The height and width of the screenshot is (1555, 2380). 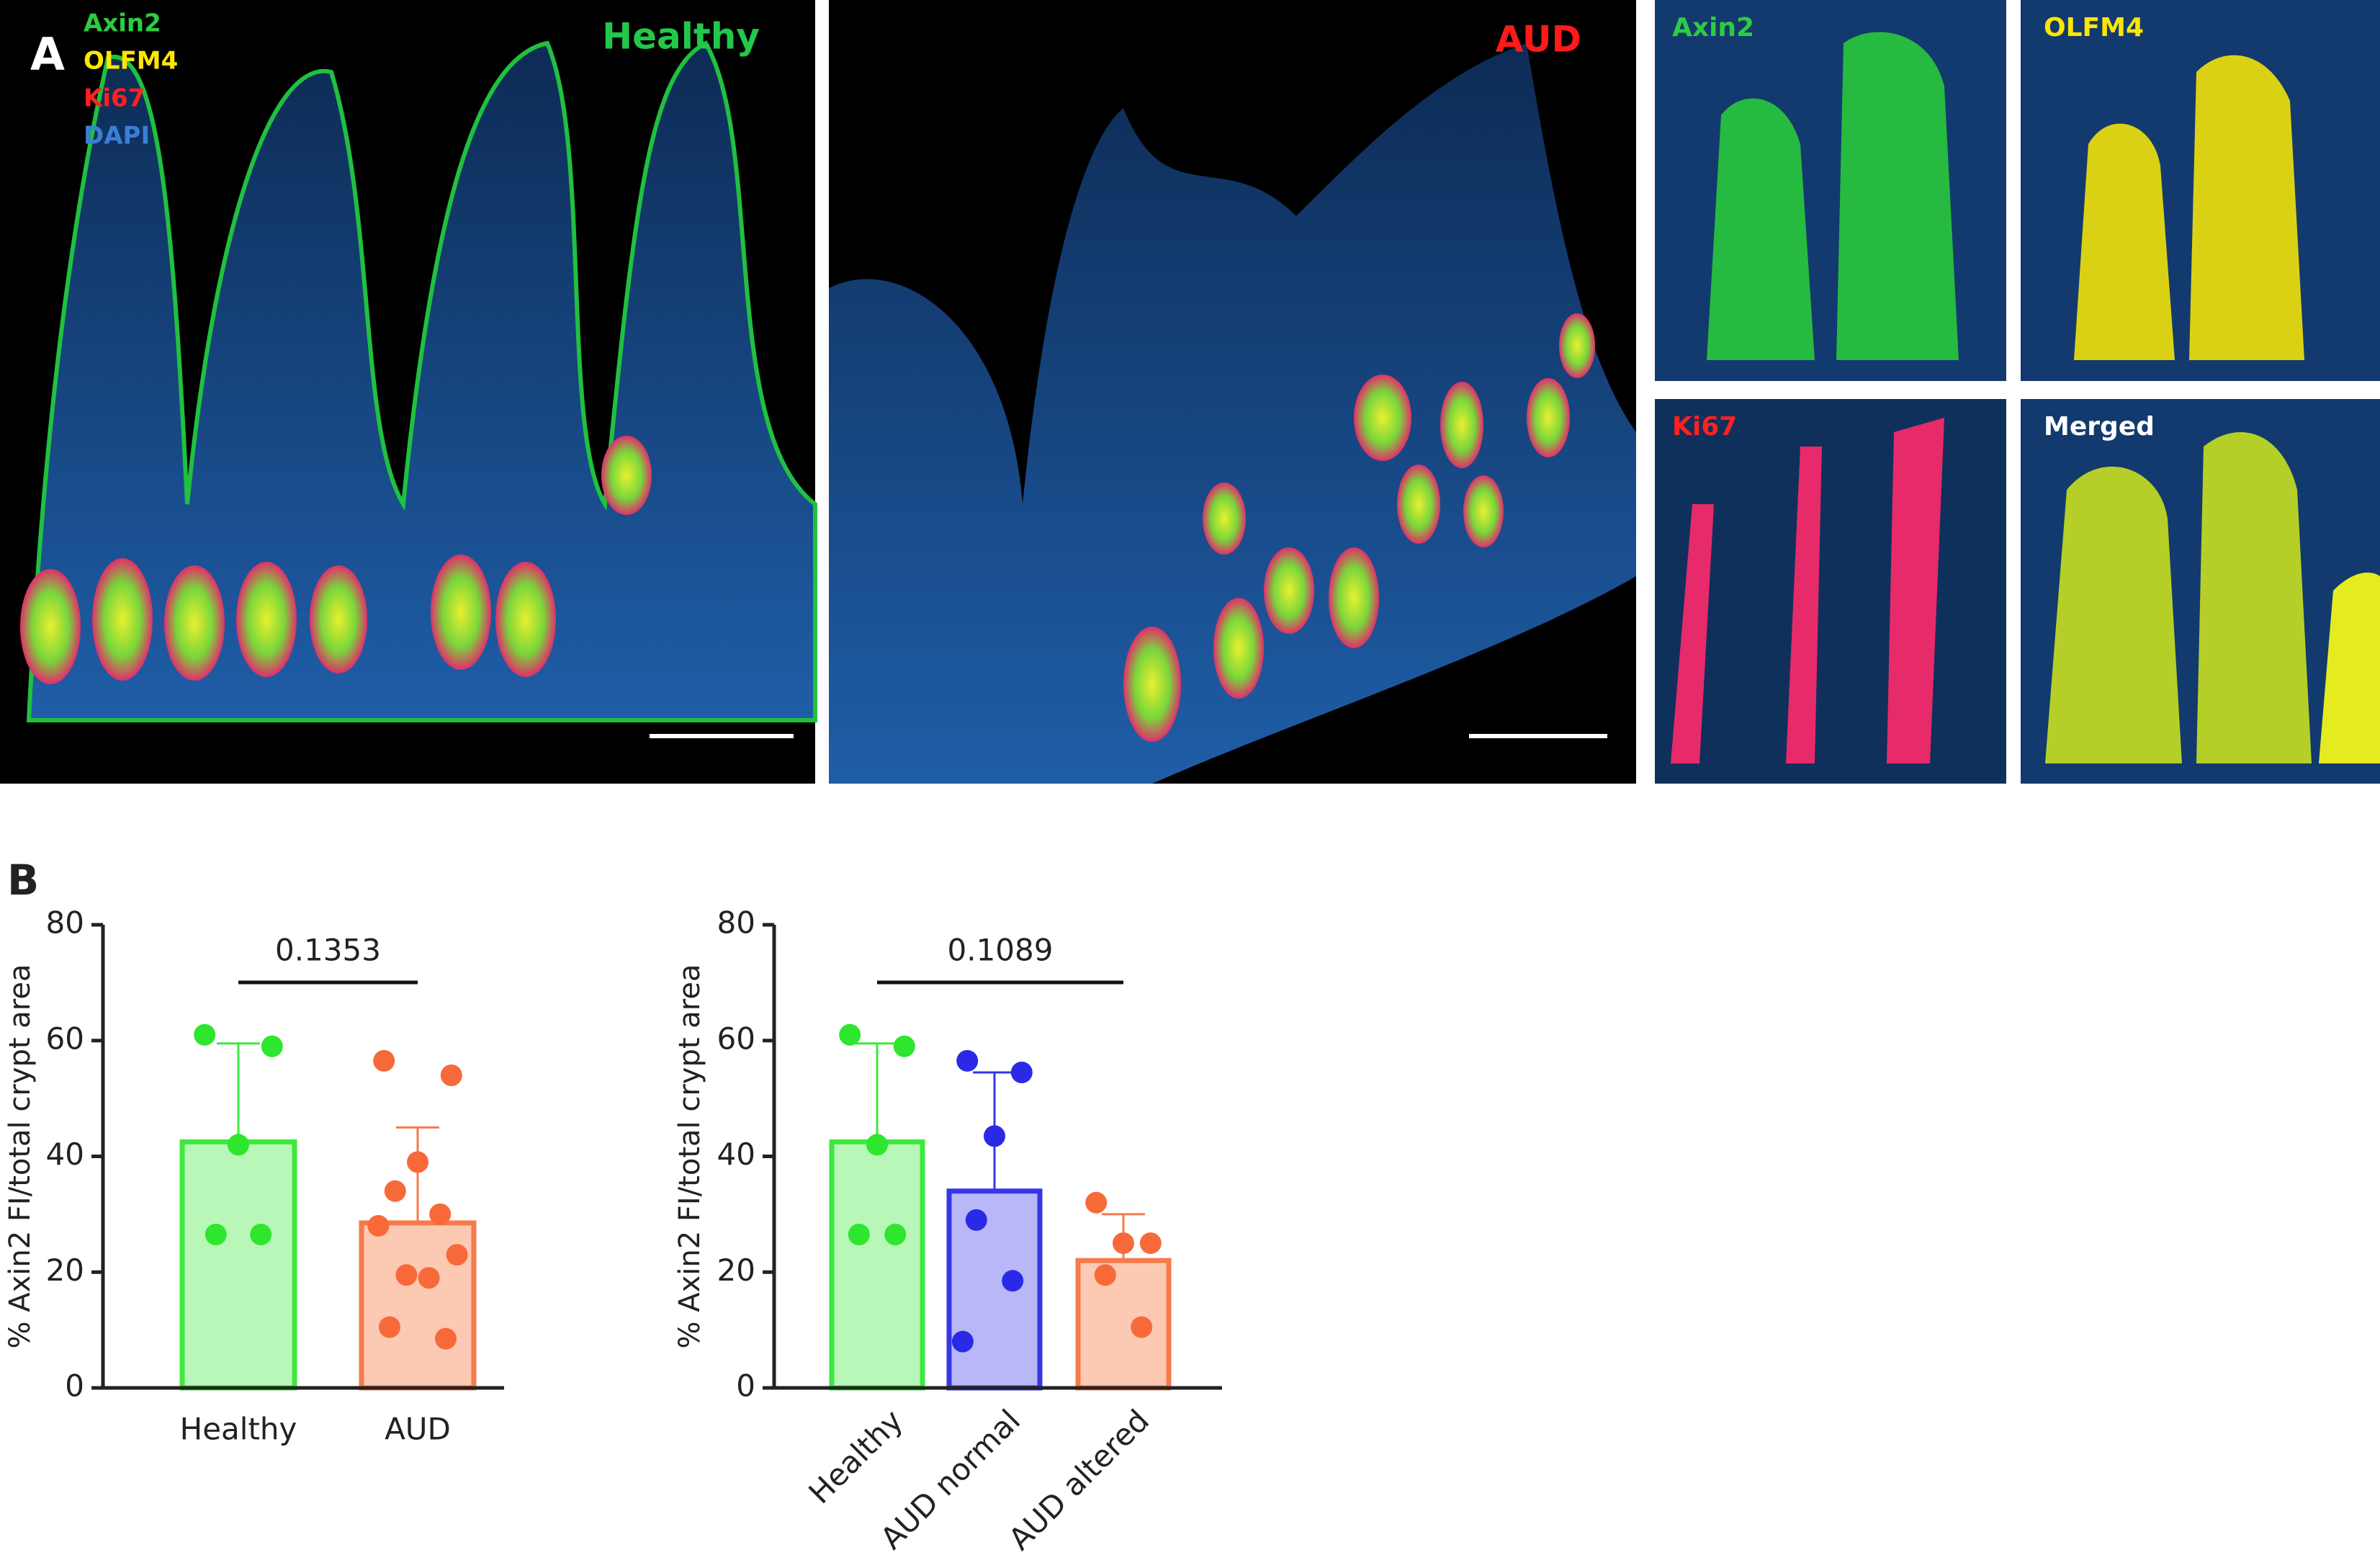 What do you see at coordinates (117, 136) in the screenshot?
I see `channel-label: DAPI` at bounding box center [117, 136].